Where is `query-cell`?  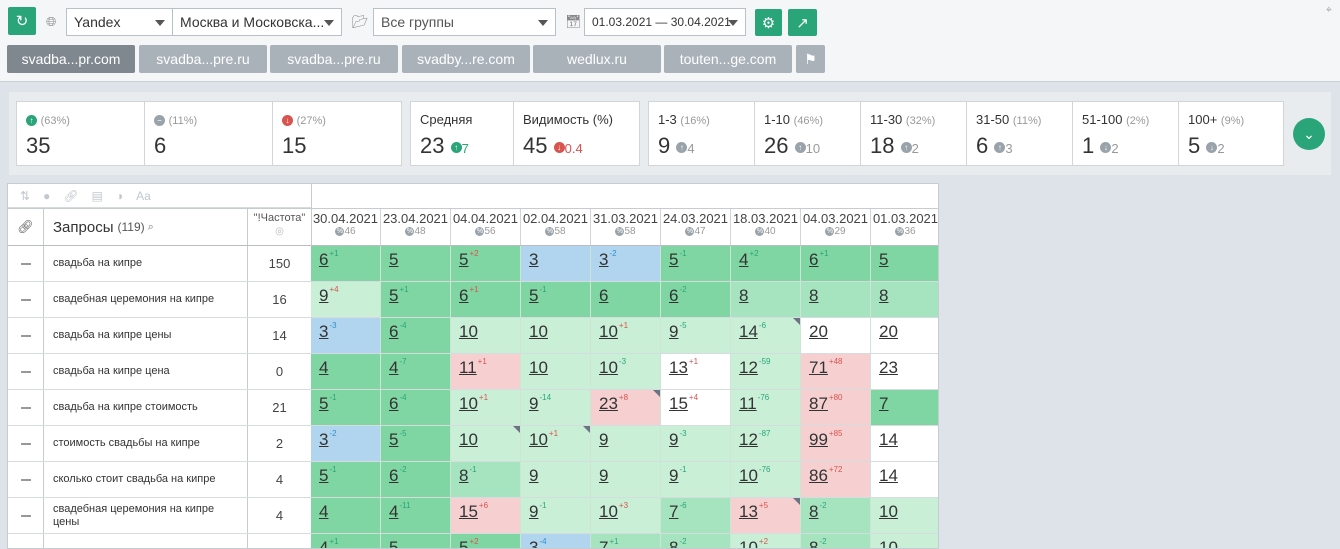 query-cell is located at coordinates (146, 541).